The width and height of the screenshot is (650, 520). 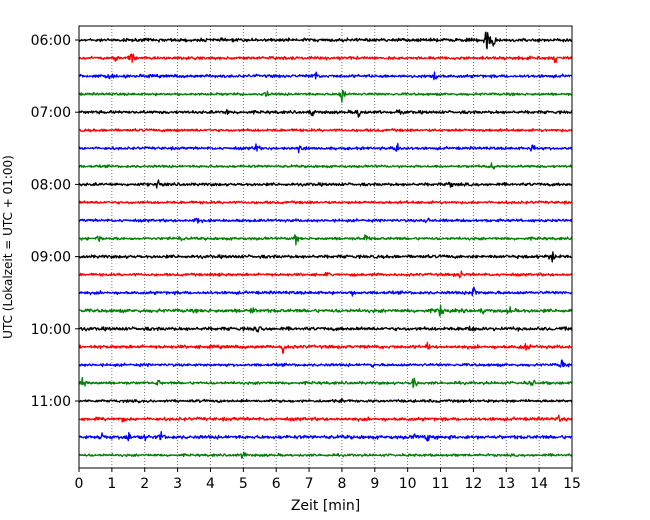 What do you see at coordinates (328, 480) in the screenshot?
I see `x-axis-ticks: 0 1 2 3 4 5 6 7 8 9 10 11 12 13 14 15` at bounding box center [328, 480].